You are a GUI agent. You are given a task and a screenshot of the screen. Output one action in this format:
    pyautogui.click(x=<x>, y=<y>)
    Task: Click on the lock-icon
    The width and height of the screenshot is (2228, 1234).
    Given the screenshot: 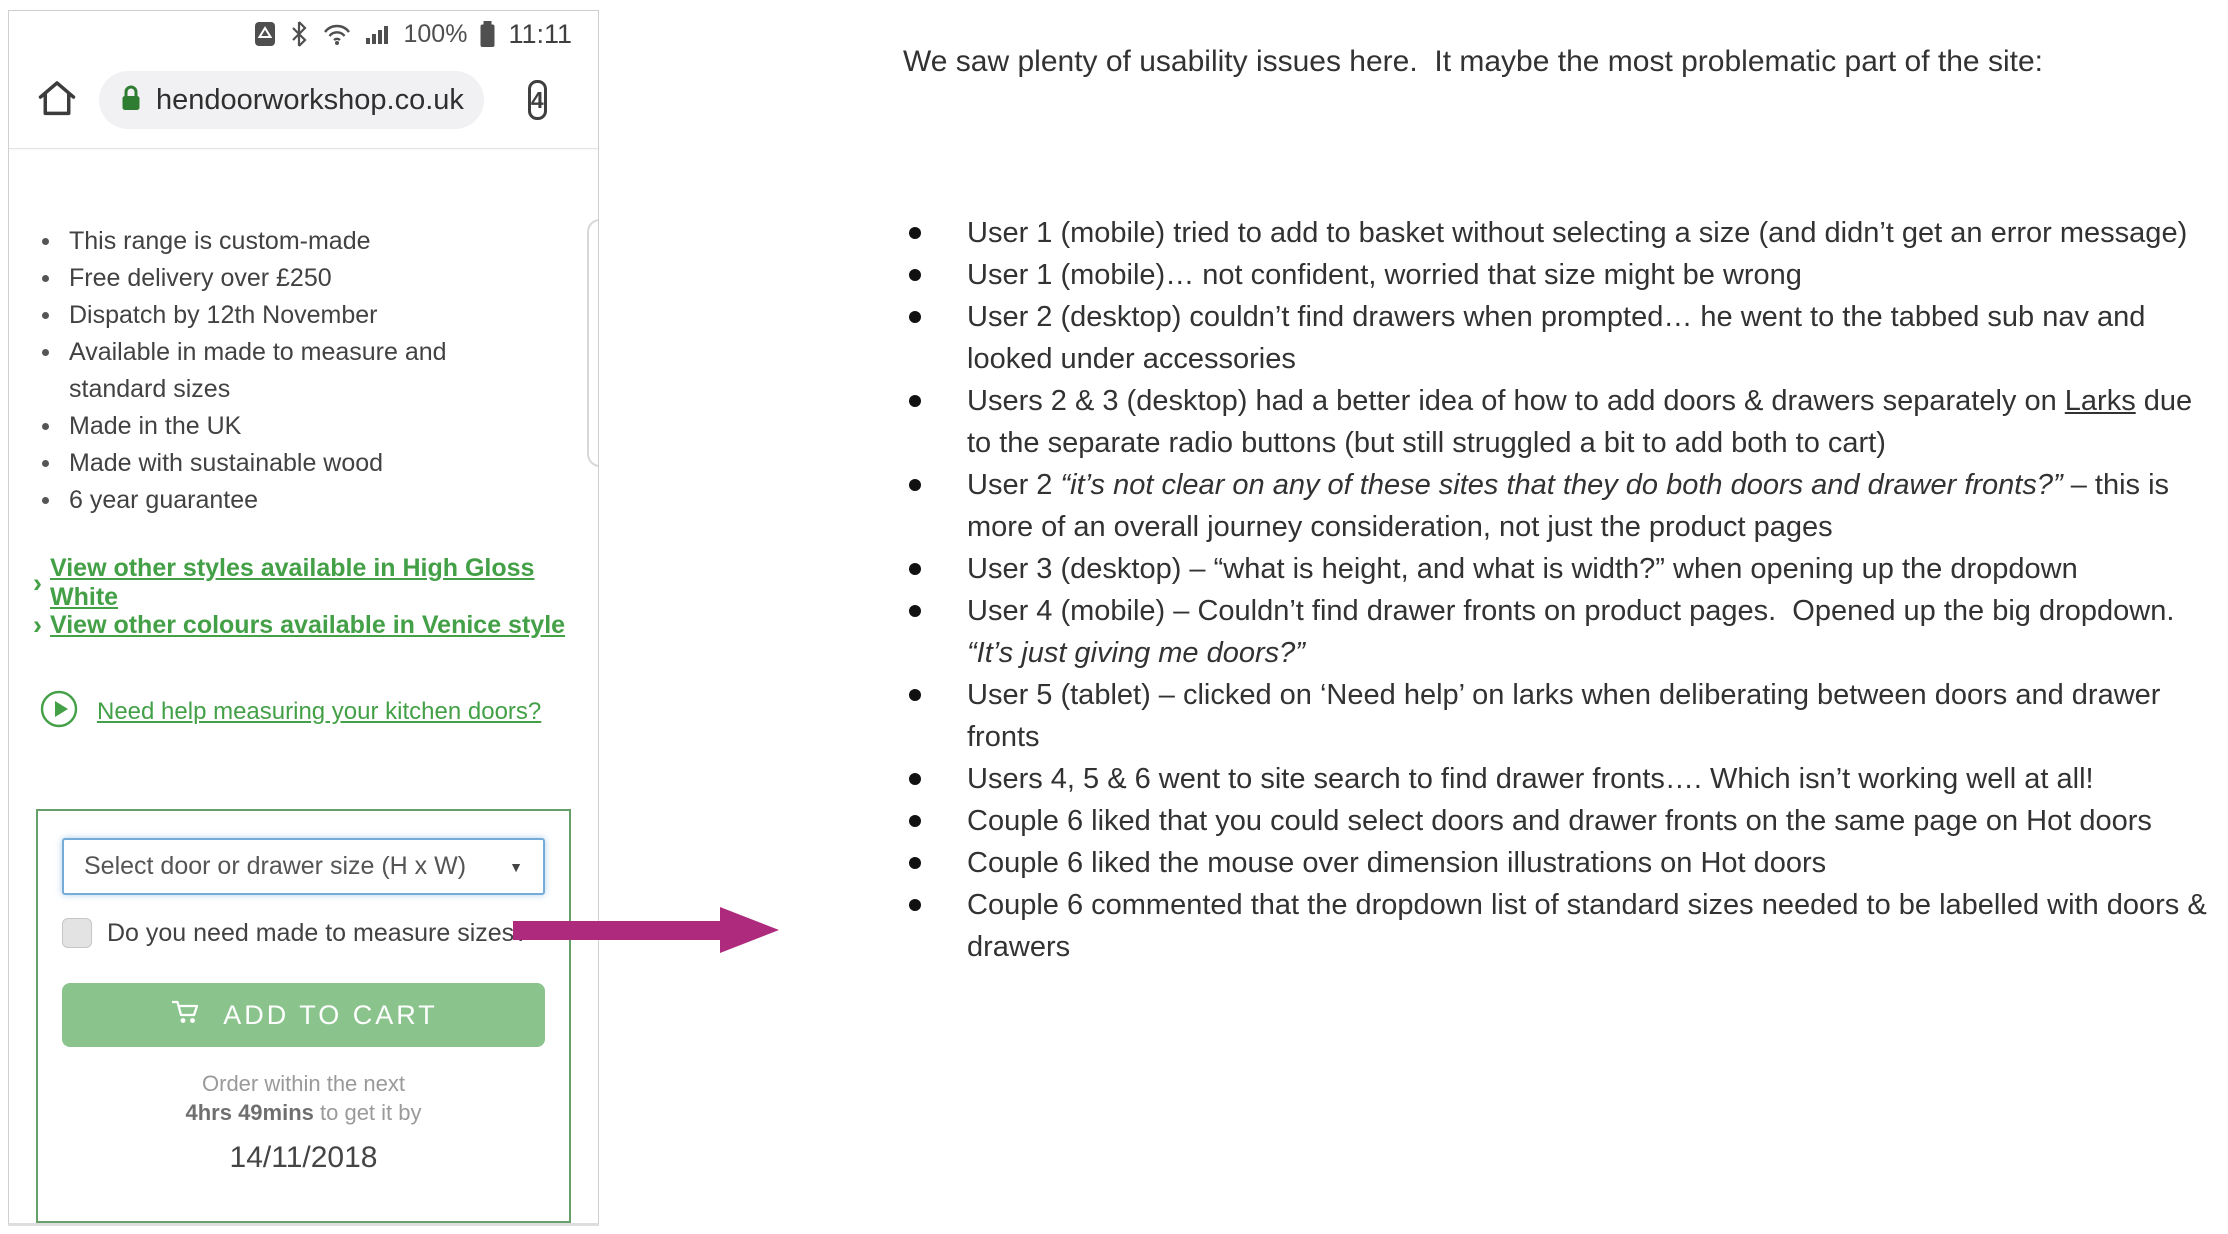 What is the action you would take?
    pyautogui.click(x=131, y=100)
    